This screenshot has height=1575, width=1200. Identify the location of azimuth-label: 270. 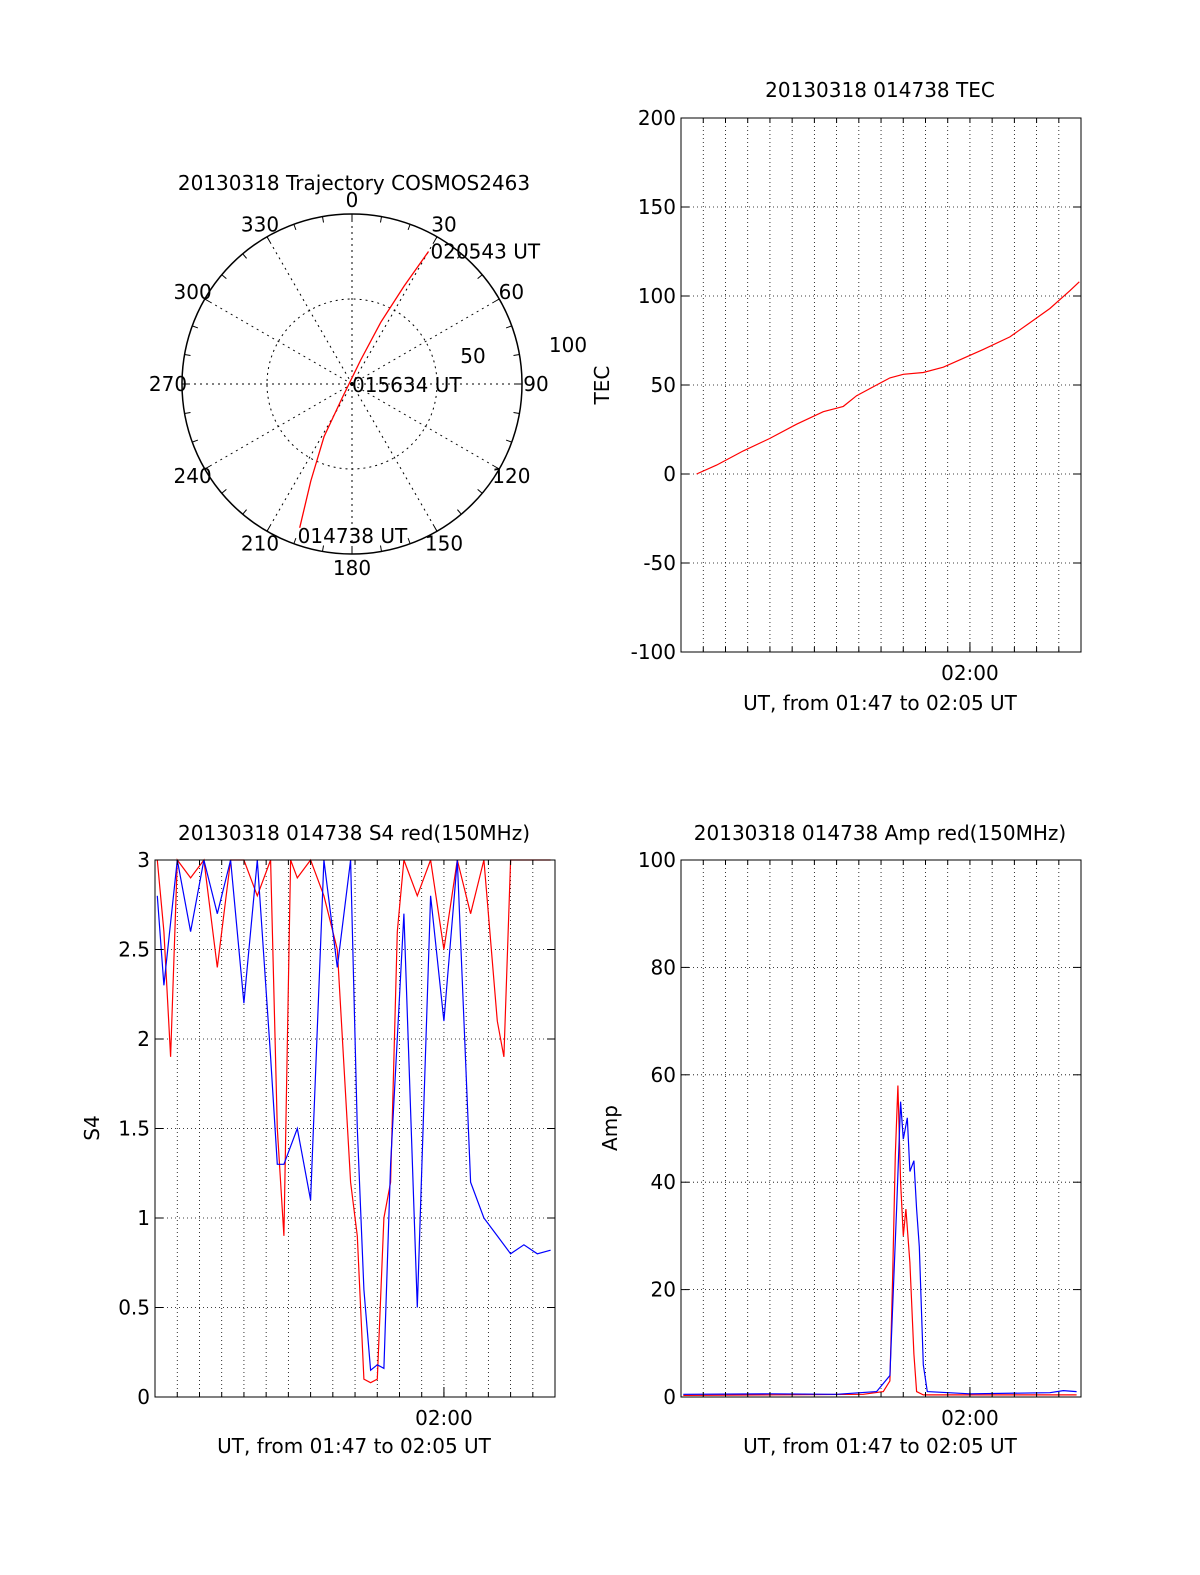
(168, 384).